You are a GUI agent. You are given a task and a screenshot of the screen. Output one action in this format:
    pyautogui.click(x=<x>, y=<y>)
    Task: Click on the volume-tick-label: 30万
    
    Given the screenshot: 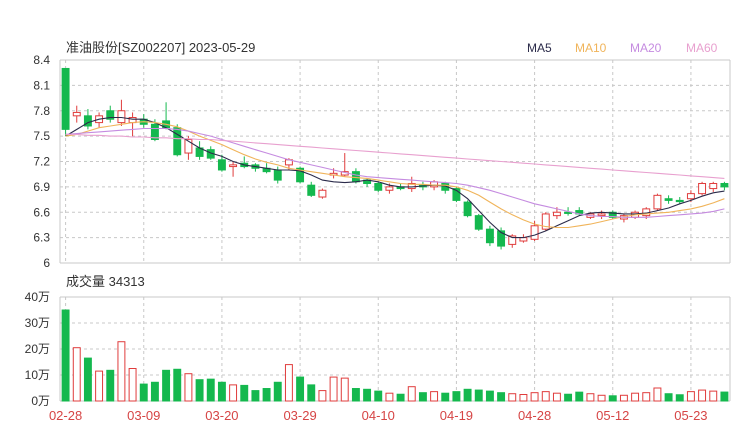 What is the action you would take?
    pyautogui.click(x=37, y=323)
    